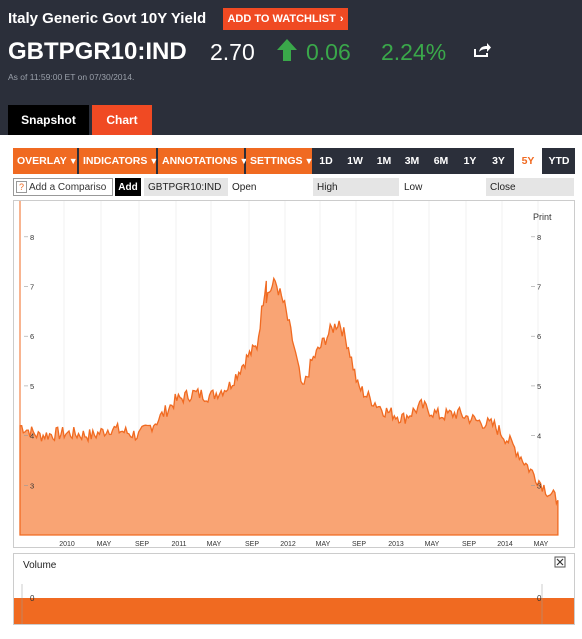 The width and height of the screenshot is (582, 639). What do you see at coordinates (384, 161) in the screenshot?
I see `range-1m: 1M` at bounding box center [384, 161].